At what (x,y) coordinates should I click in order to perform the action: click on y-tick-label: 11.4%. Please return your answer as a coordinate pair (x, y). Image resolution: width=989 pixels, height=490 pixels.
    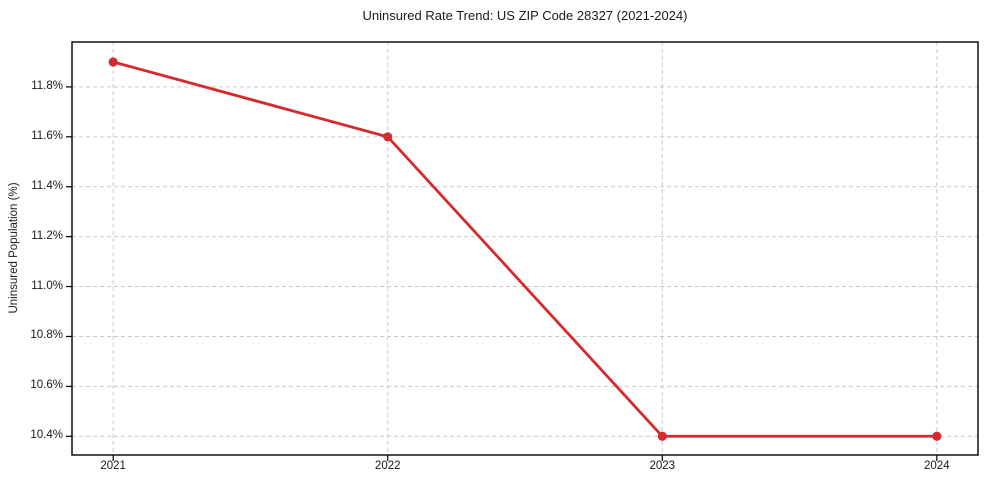
    Looking at the image, I should click on (47, 185).